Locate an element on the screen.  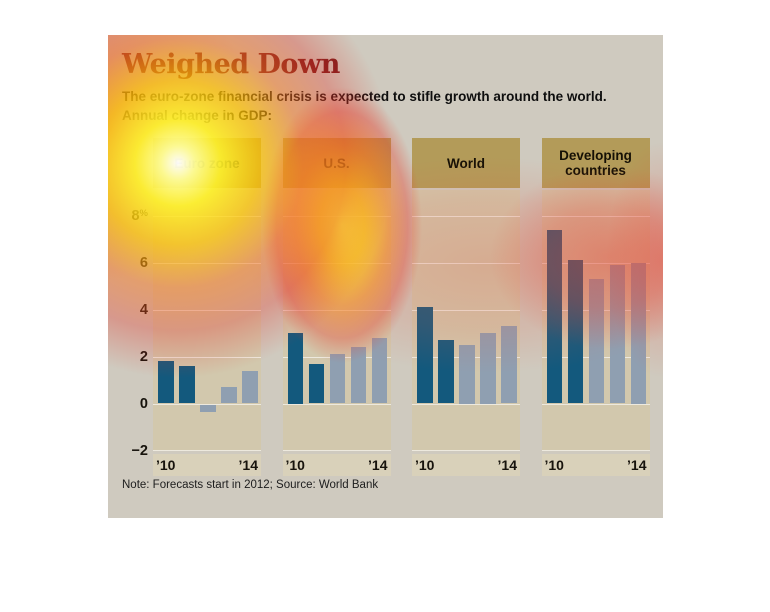
x-axis-strip-euro-zone: ’10 ’14 is located at coordinates (207, 464).